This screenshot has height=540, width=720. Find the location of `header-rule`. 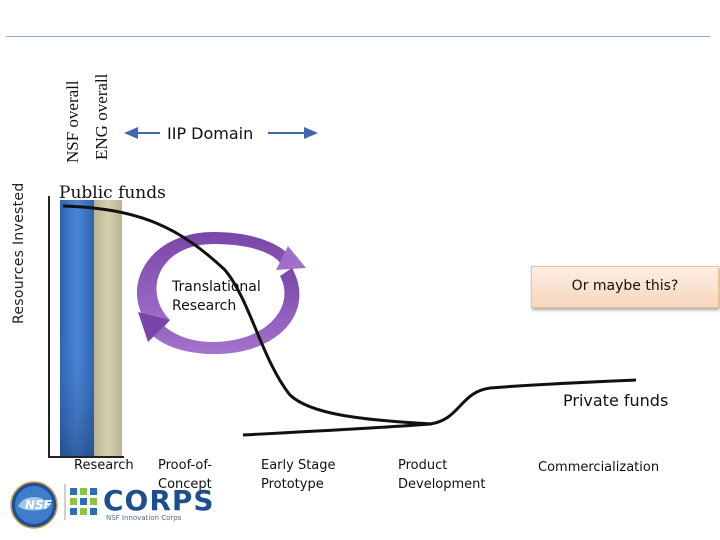

header-rule is located at coordinates (358, 36).